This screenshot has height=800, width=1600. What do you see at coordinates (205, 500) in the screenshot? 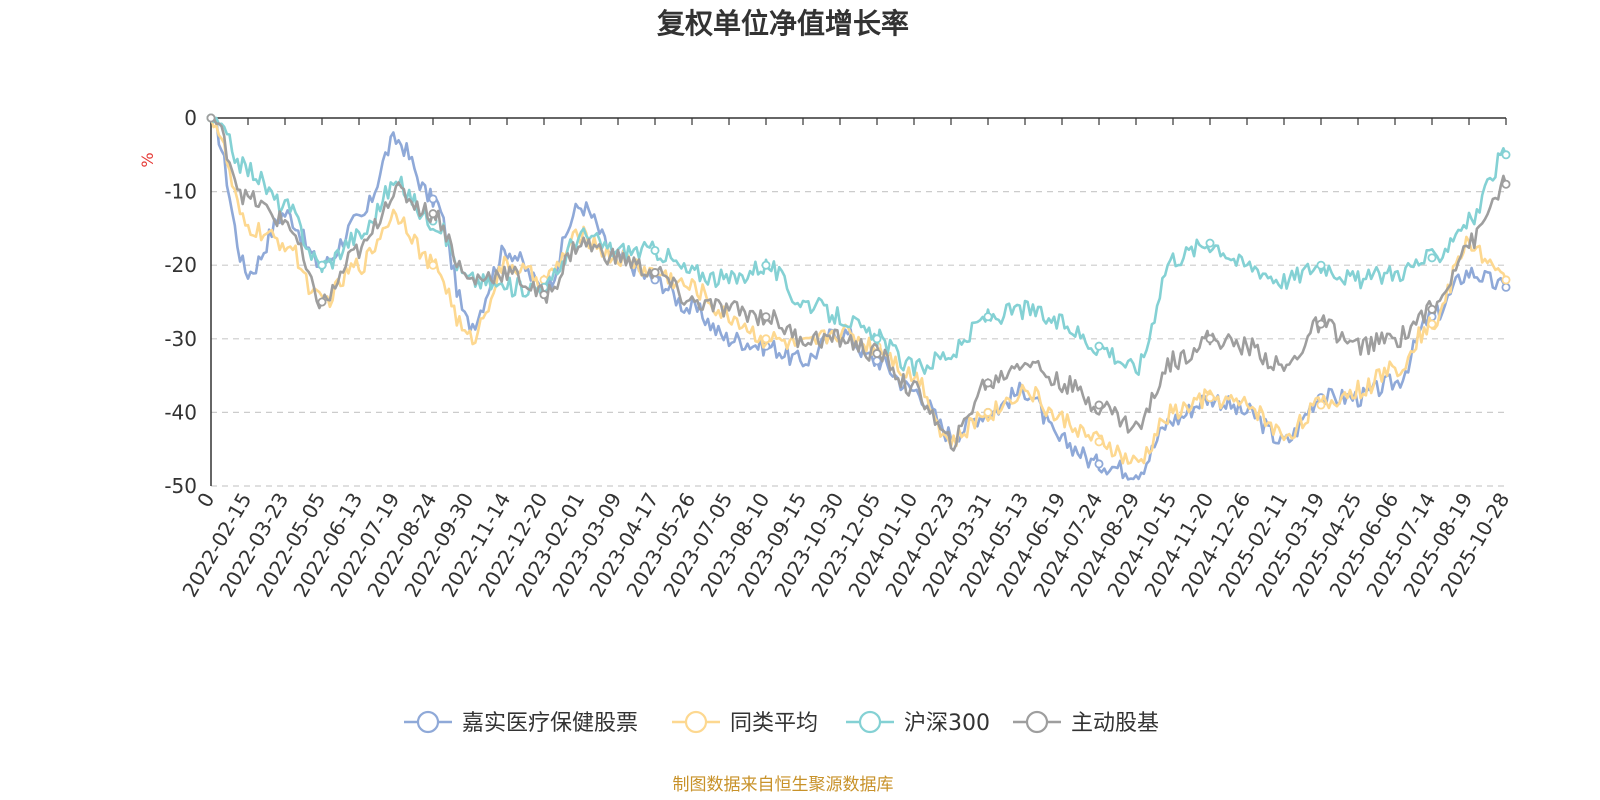
I see `x-tick-label: 0` at bounding box center [205, 500].